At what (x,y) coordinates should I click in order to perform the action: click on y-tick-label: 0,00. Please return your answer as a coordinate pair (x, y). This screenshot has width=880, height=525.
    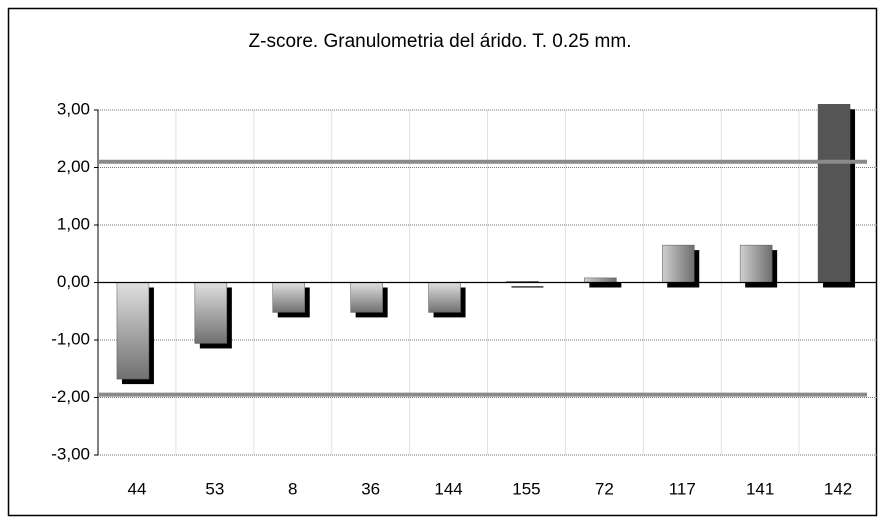
    Looking at the image, I should click on (73, 281).